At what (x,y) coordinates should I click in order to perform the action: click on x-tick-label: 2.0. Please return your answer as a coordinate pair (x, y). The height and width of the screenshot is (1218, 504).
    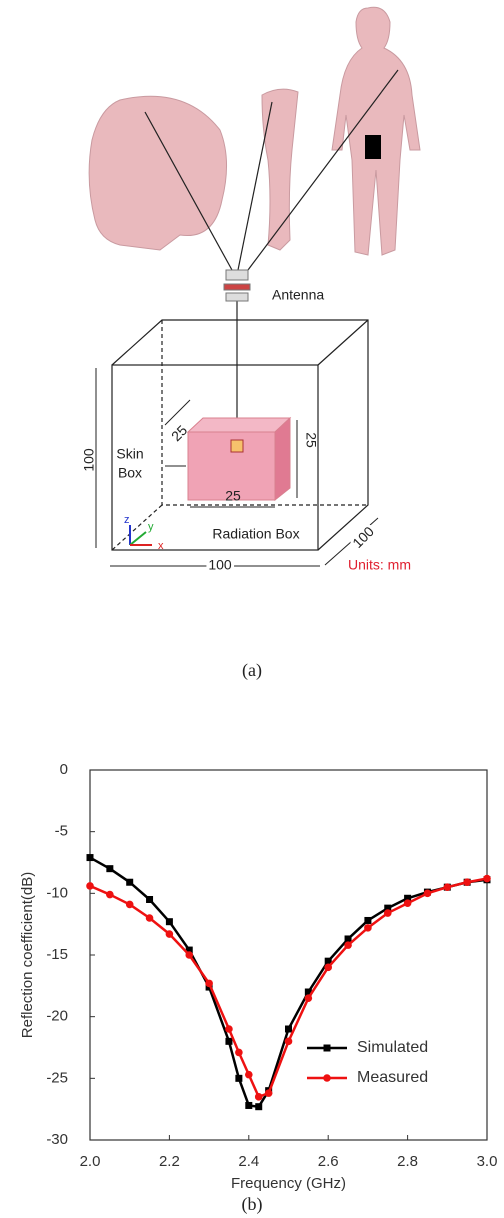
    Looking at the image, I should click on (90, 1161).